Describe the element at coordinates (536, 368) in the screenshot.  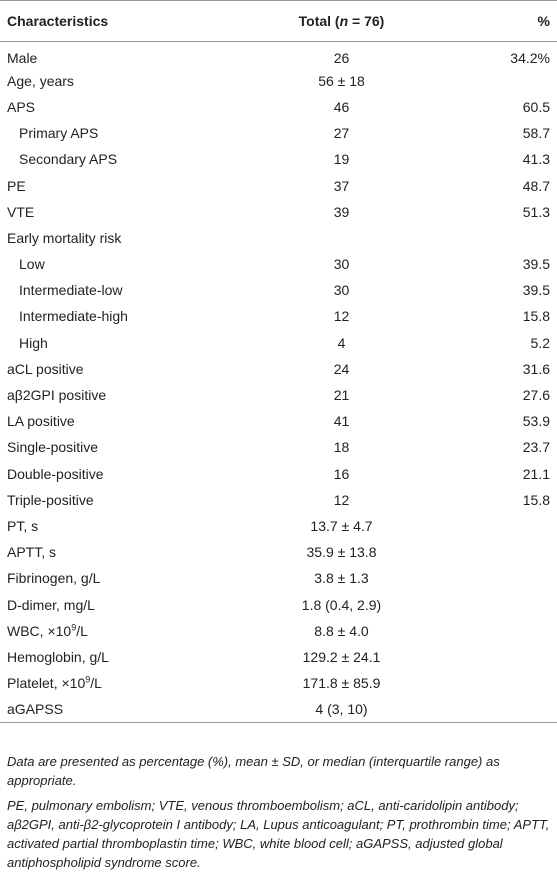
I see `percent-cell: 31.6` at that location.